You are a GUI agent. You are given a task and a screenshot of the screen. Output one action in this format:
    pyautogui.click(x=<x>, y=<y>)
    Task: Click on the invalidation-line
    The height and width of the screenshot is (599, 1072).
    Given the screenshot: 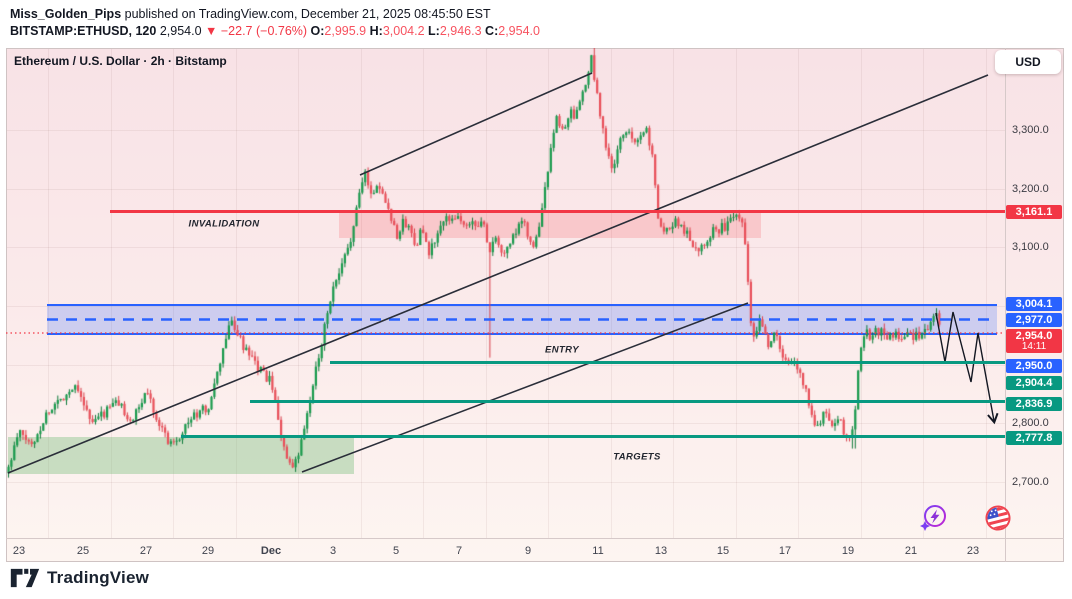 What is the action you would take?
    pyautogui.click(x=557, y=211)
    